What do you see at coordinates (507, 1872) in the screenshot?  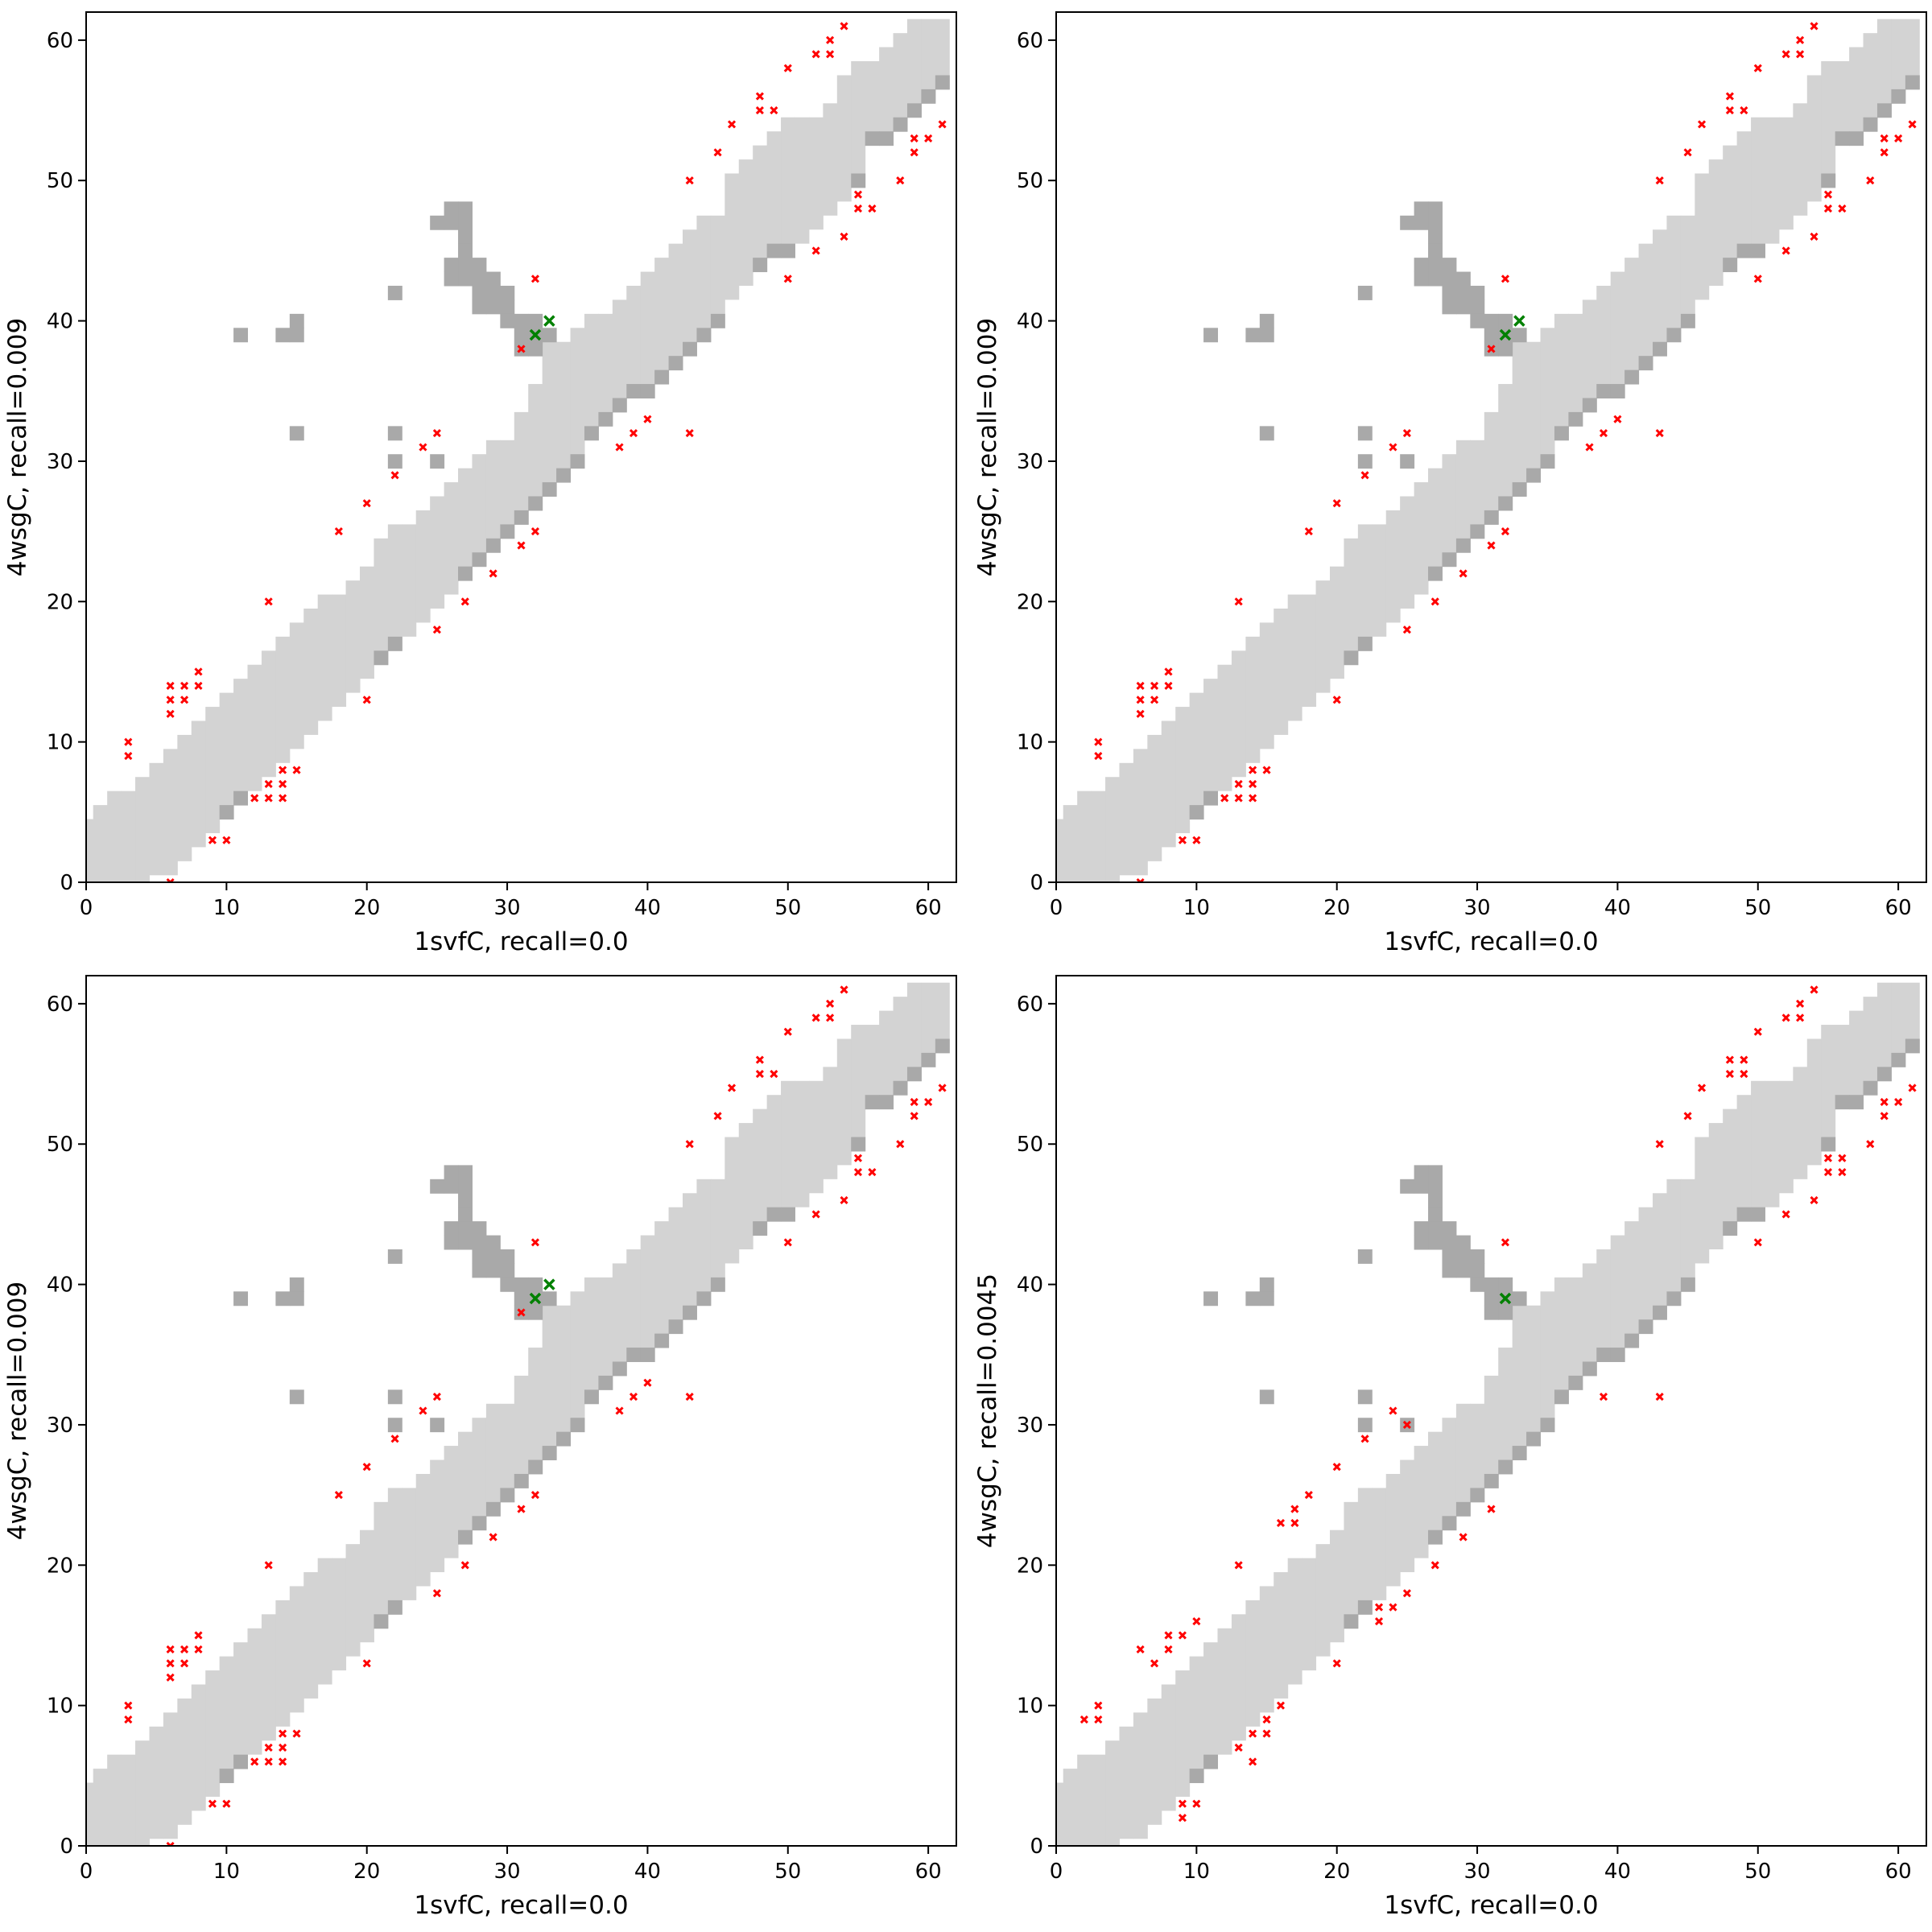 I see `x-tick-label: 30` at bounding box center [507, 1872].